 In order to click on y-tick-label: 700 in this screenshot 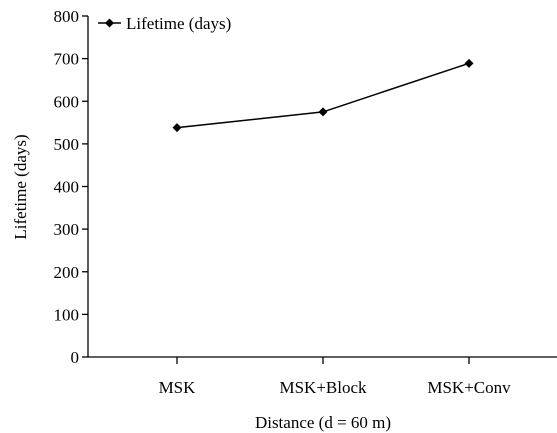, I will do `click(67, 59)`.